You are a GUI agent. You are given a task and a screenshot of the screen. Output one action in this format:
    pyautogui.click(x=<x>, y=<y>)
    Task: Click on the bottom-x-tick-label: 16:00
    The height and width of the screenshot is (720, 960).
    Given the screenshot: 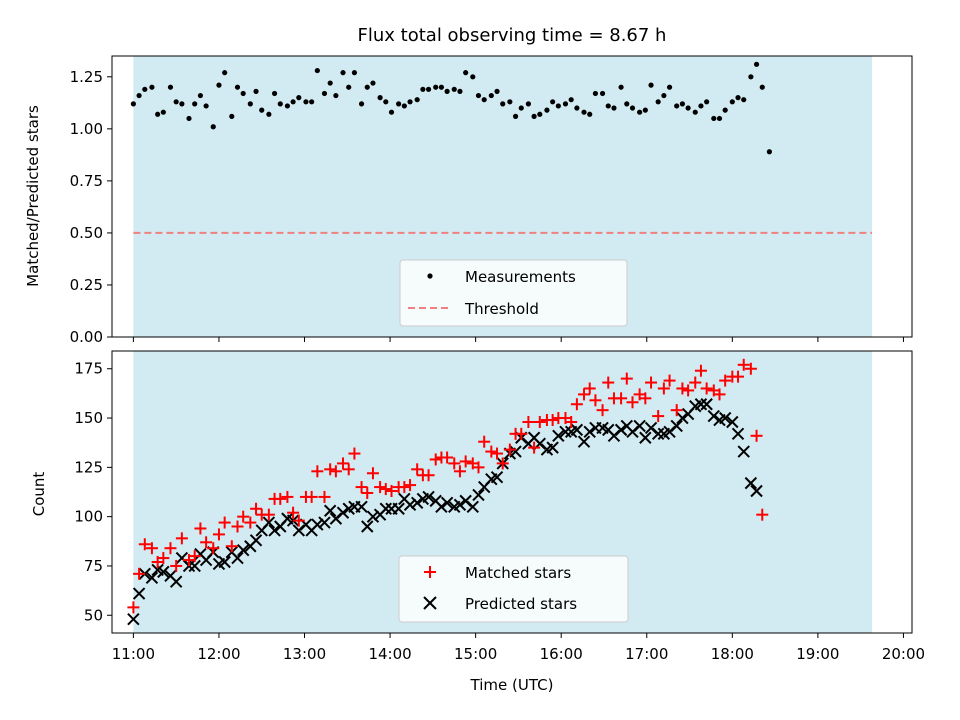 What is the action you would take?
    pyautogui.click(x=561, y=654)
    